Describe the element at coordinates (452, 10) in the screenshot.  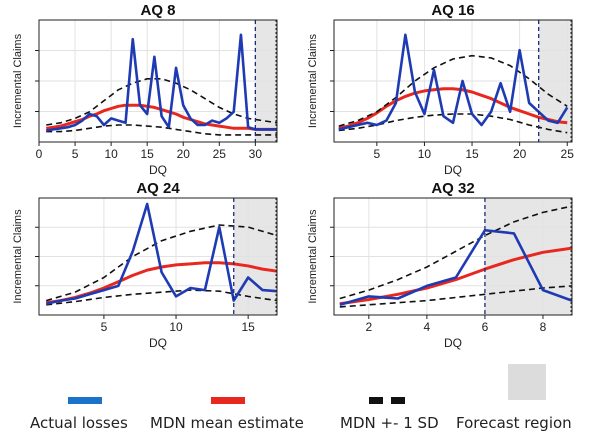
I see `panel-title: AQ 16` at that location.